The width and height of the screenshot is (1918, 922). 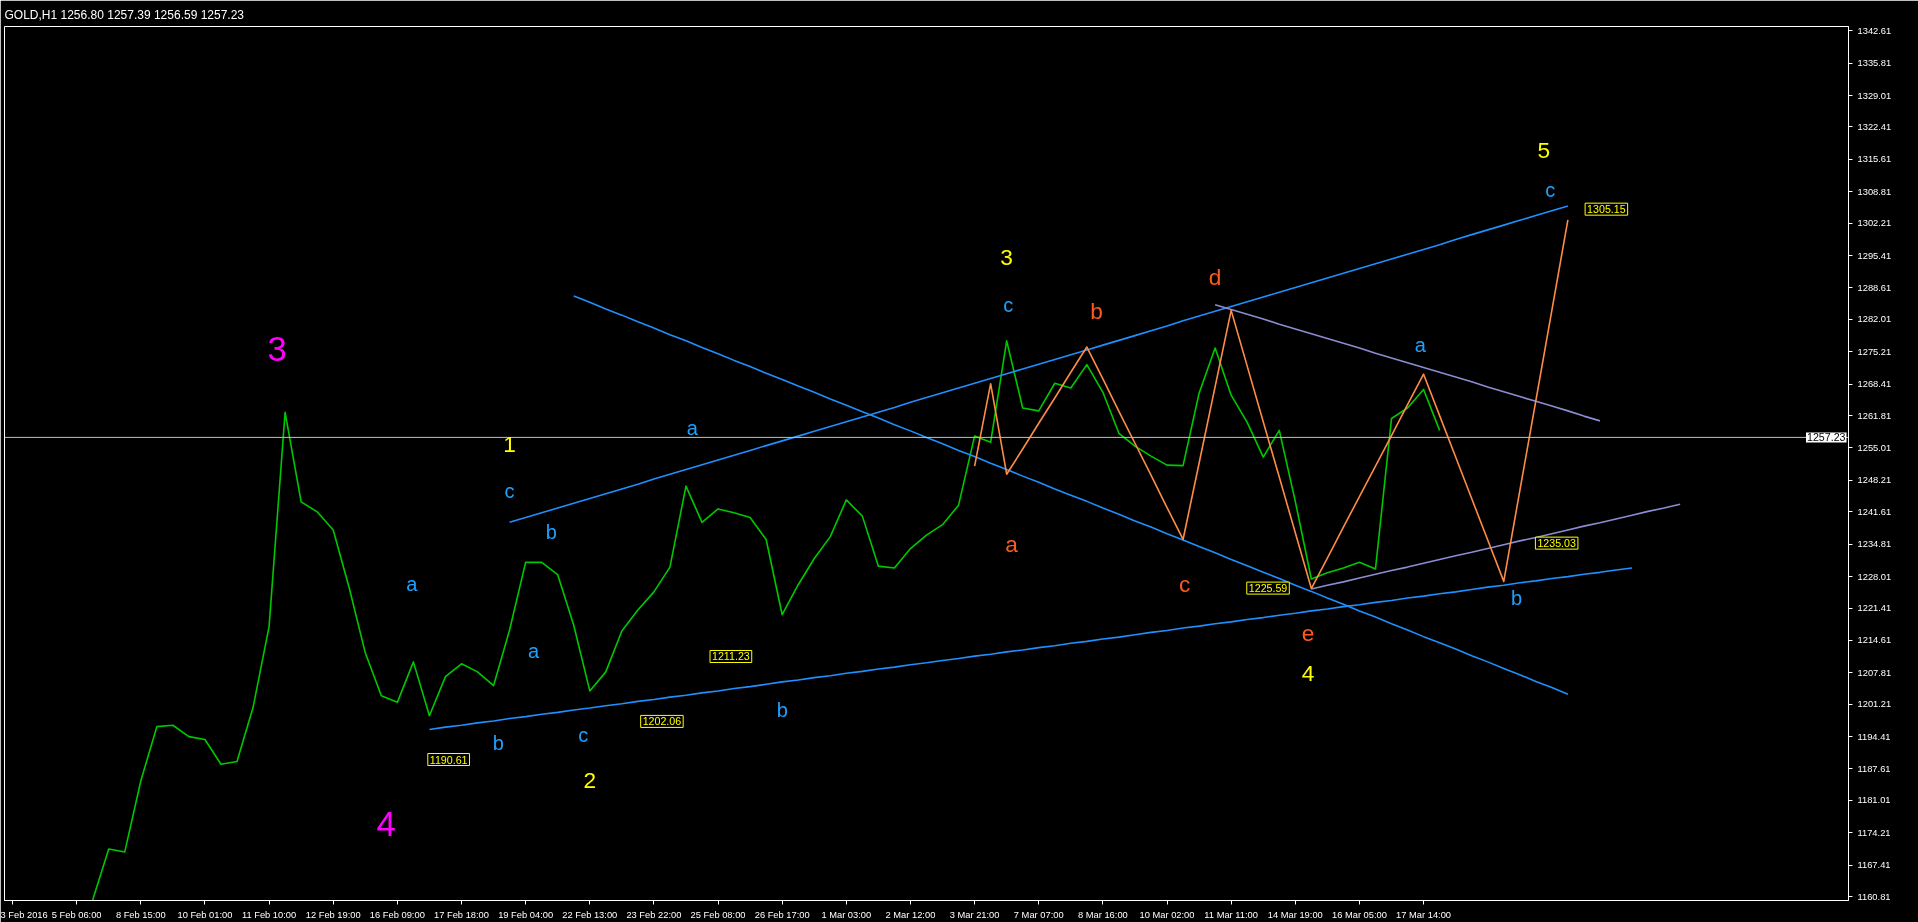 I want to click on y-tick-label: 1248.21, so click(x=1874, y=480).